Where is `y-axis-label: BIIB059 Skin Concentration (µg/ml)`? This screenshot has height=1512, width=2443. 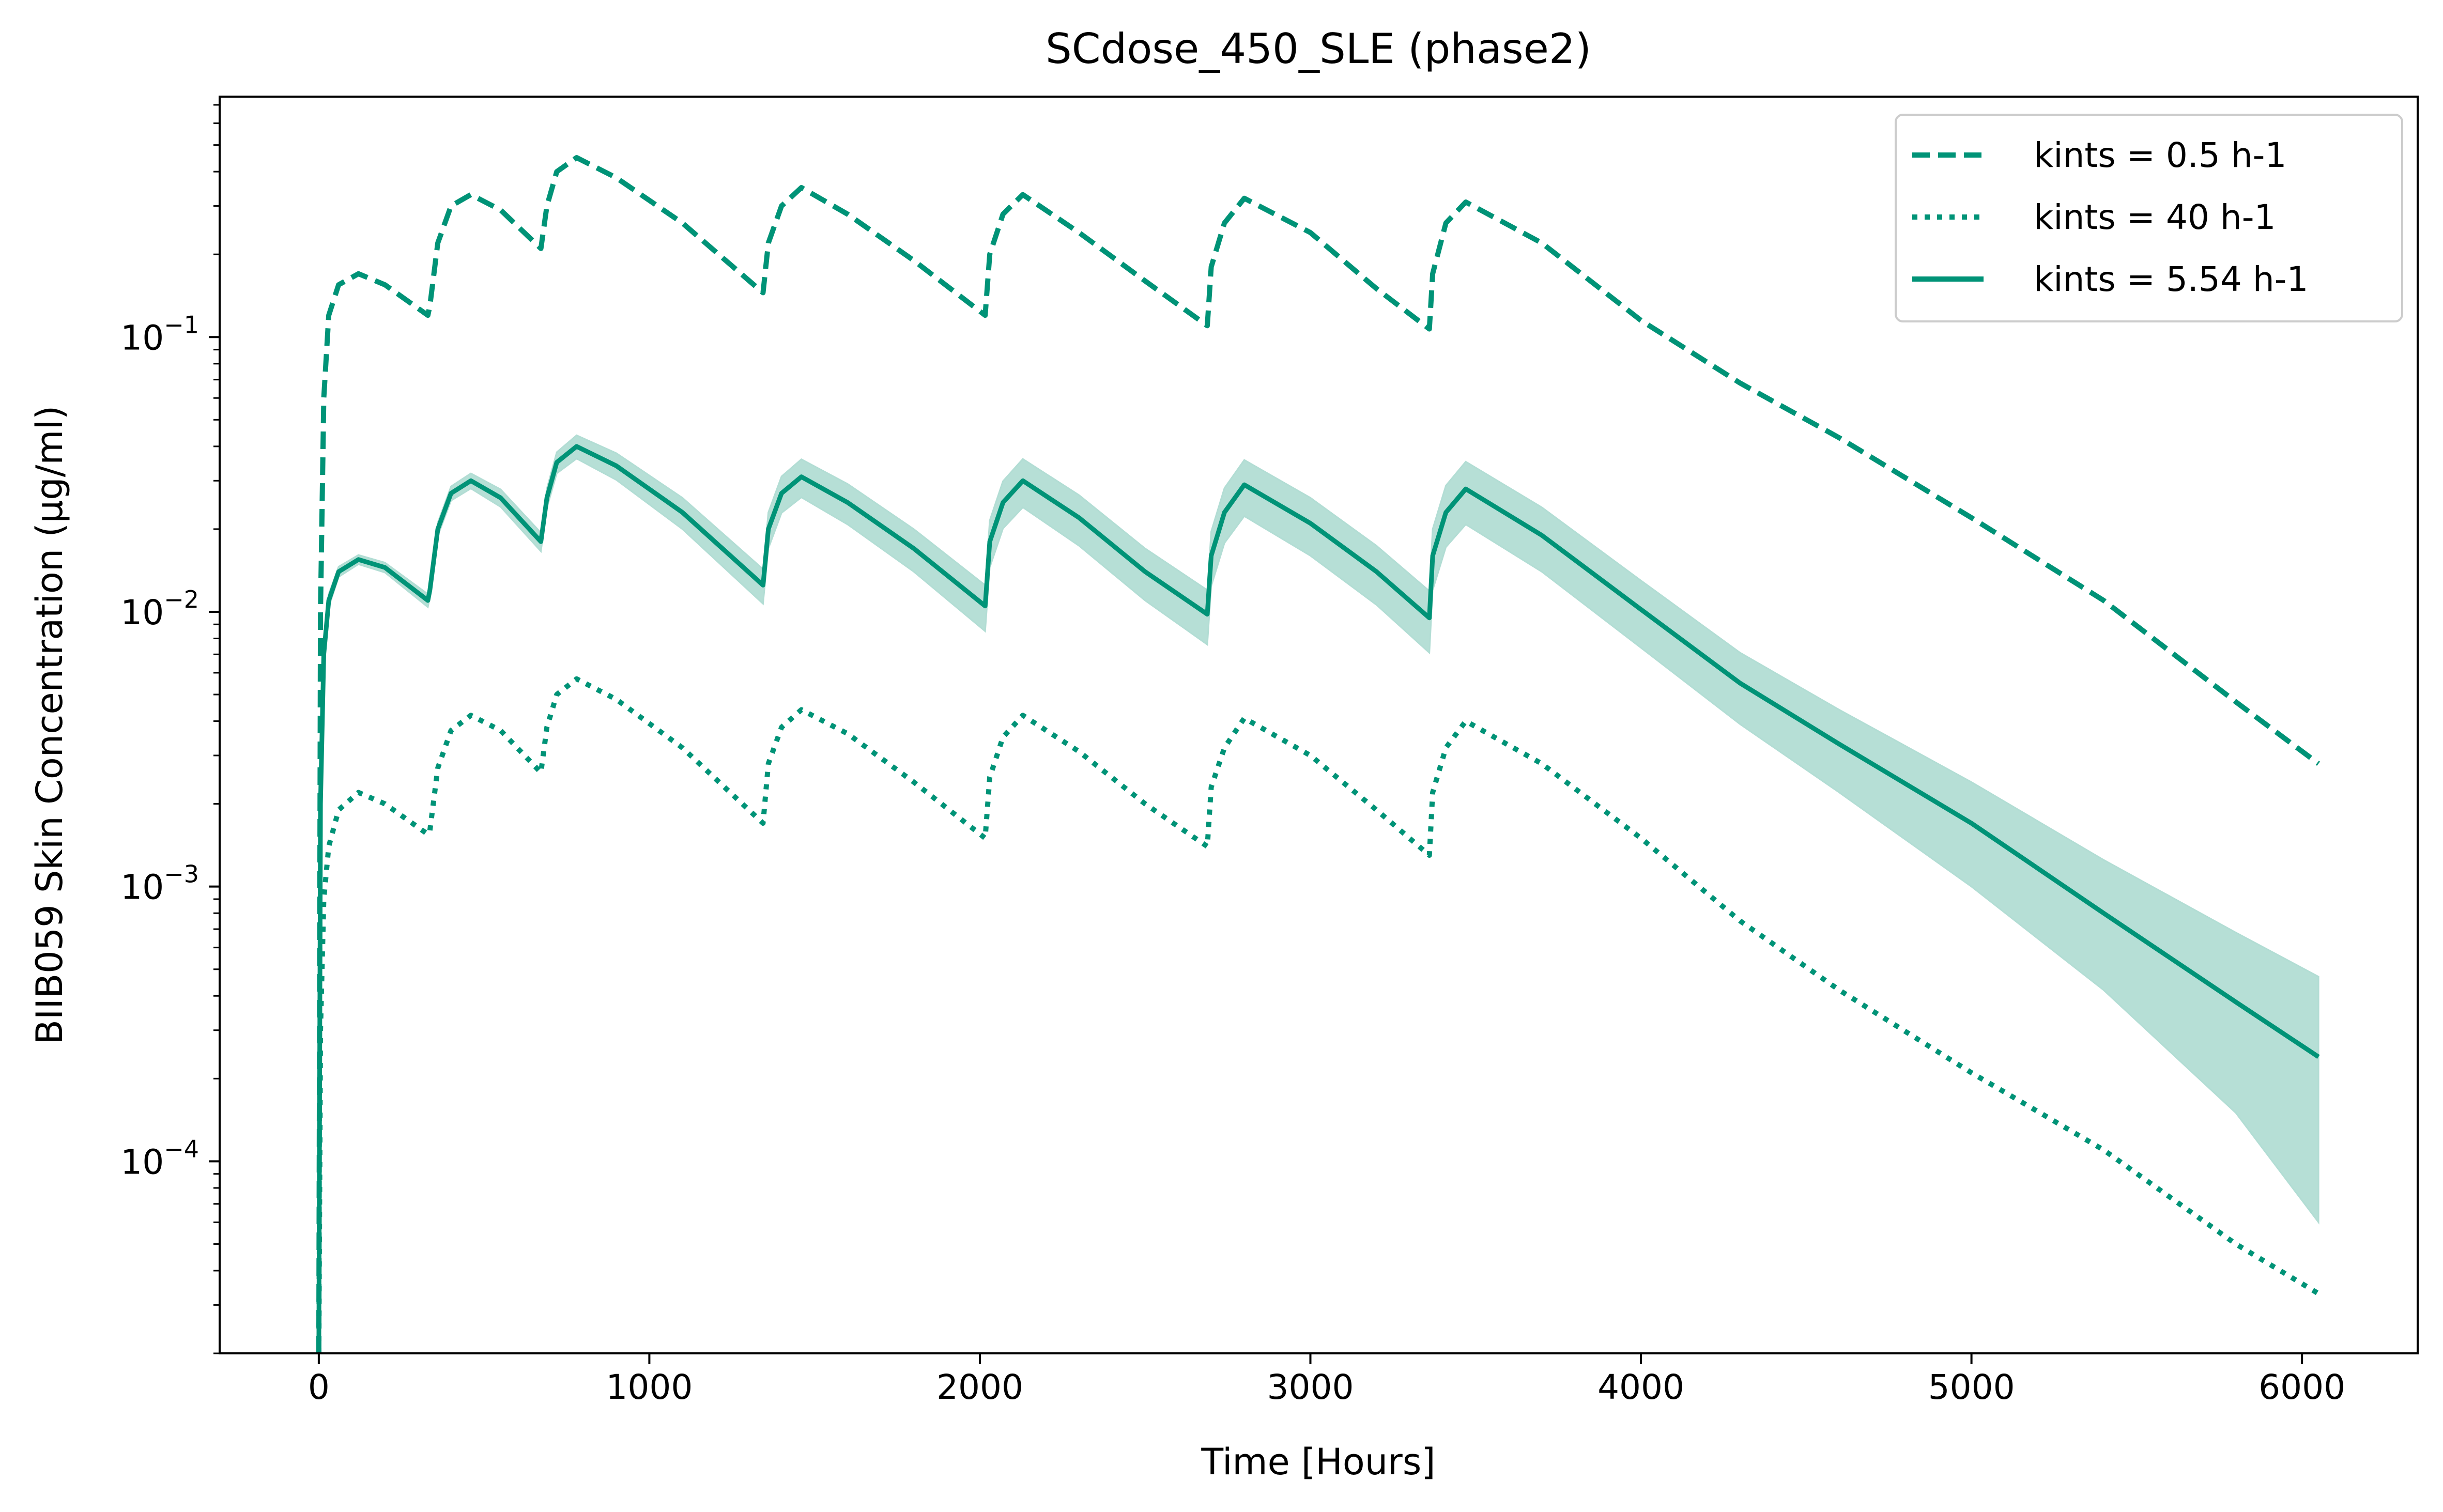
y-axis-label: BIIB059 Skin Concentration (µg/ml) is located at coordinates (49, 725).